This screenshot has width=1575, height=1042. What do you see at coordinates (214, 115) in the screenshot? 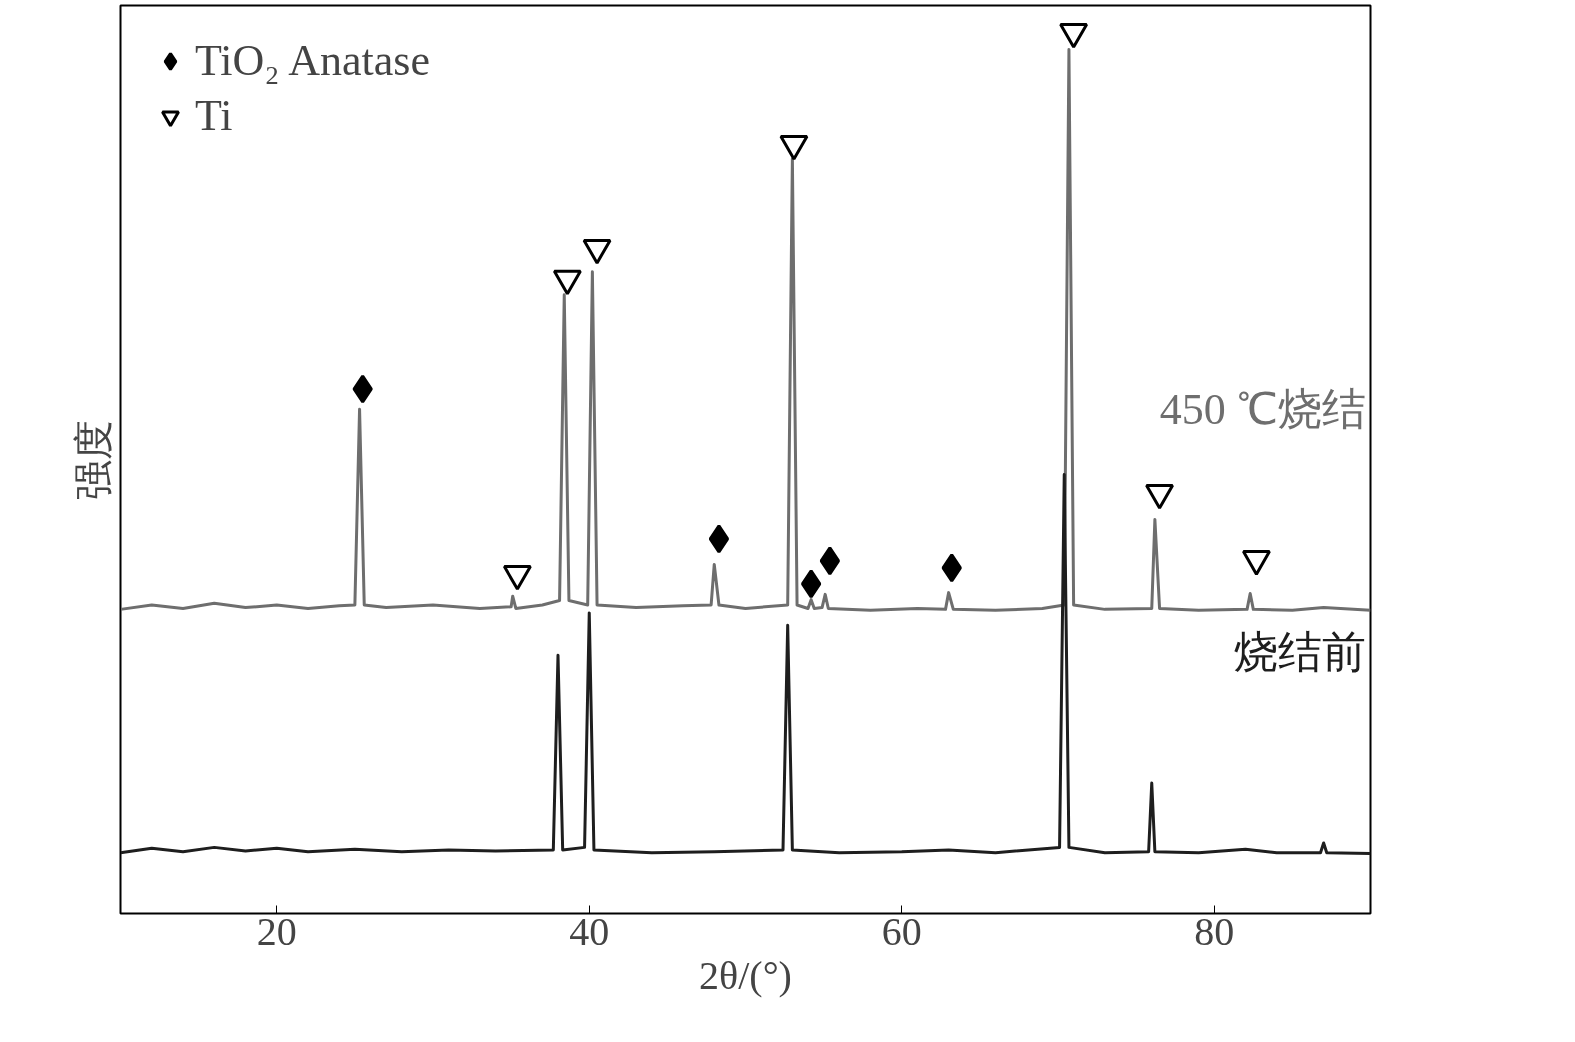
I see `legend-label: Ti` at bounding box center [214, 115].